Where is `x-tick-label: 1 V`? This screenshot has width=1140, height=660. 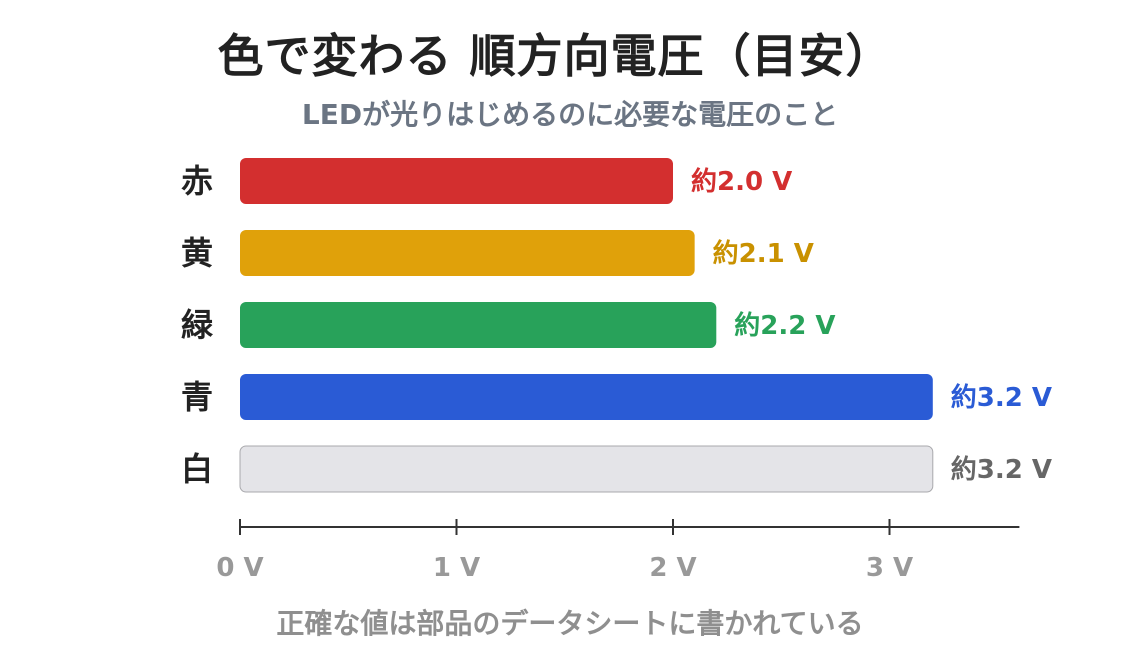 x-tick-label: 1 V is located at coordinates (456, 568).